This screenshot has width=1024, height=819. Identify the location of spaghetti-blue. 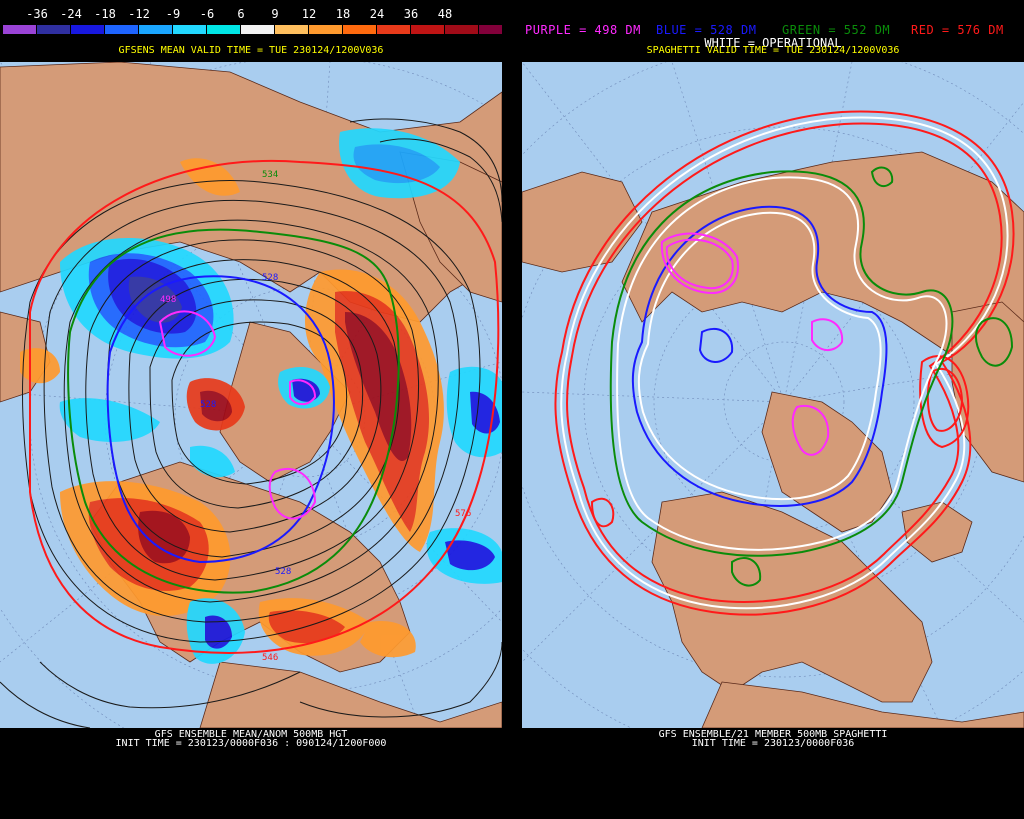
(759, 356).